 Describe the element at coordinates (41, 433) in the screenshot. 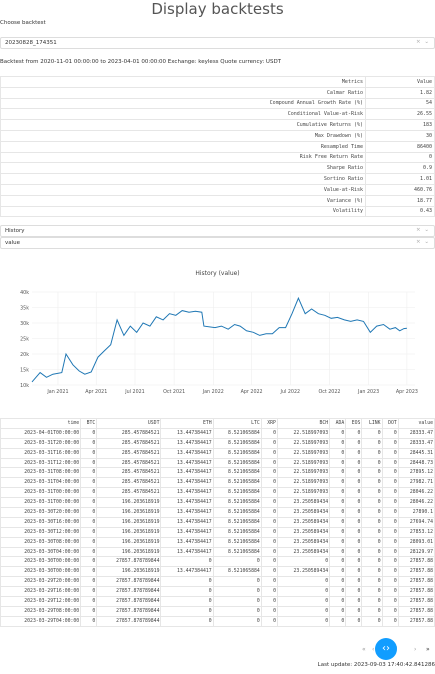

I see `table-cell: 2023-04-01T00:00:00` at that location.